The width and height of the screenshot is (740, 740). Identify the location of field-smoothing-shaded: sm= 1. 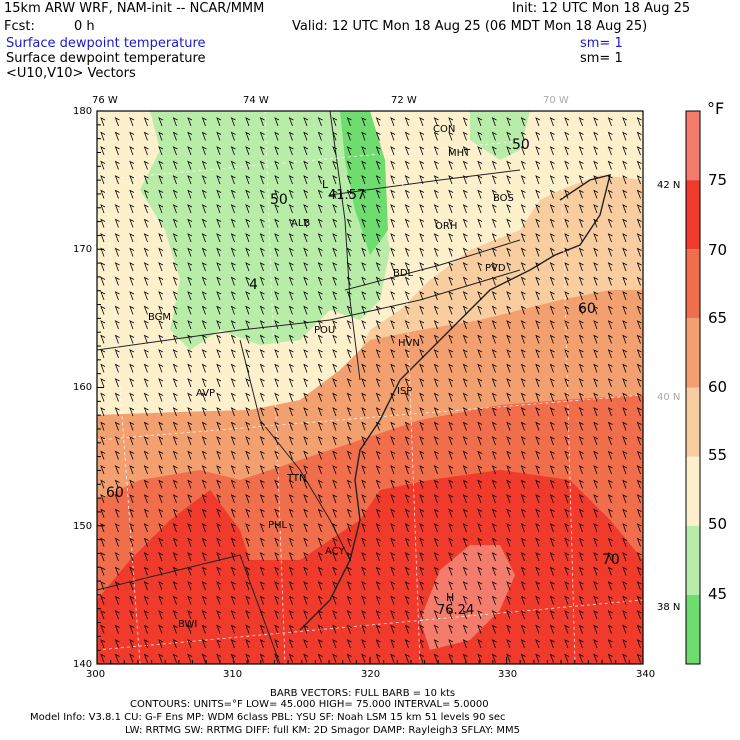
(601, 43).